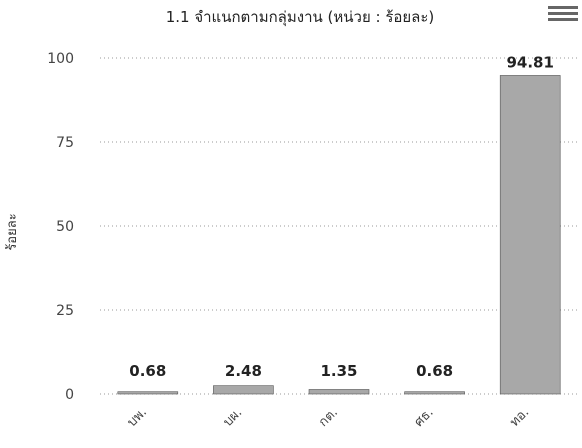 The height and width of the screenshot is (448, 582). What do you see at coordinates (65, 227) in the screenshot?
I see `y-tick-label: 50` at bounding box center [65, 227].